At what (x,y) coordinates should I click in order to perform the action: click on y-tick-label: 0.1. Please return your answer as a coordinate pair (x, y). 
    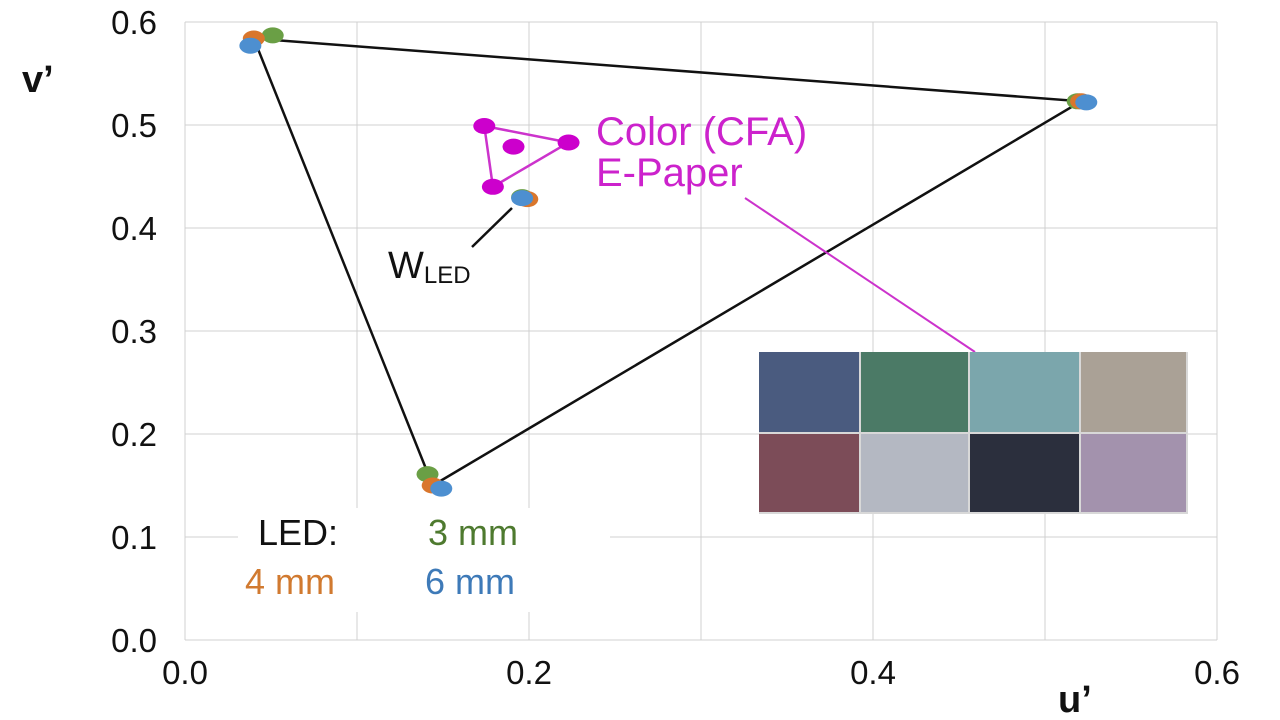
    Looking at the image, I should click on (134, 537).